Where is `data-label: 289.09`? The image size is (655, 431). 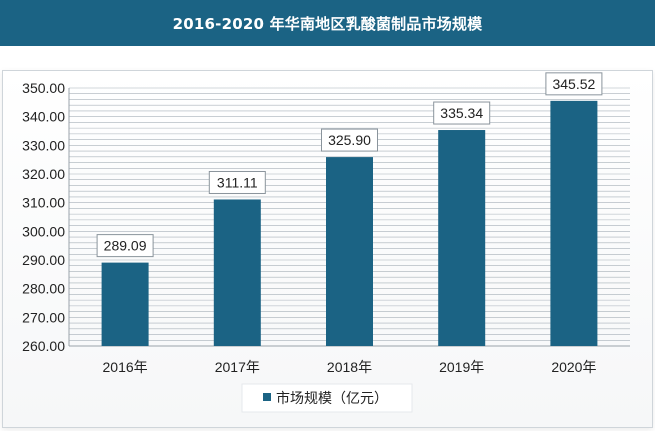
data-label: 289.09 is located at coordinates (125, 246).